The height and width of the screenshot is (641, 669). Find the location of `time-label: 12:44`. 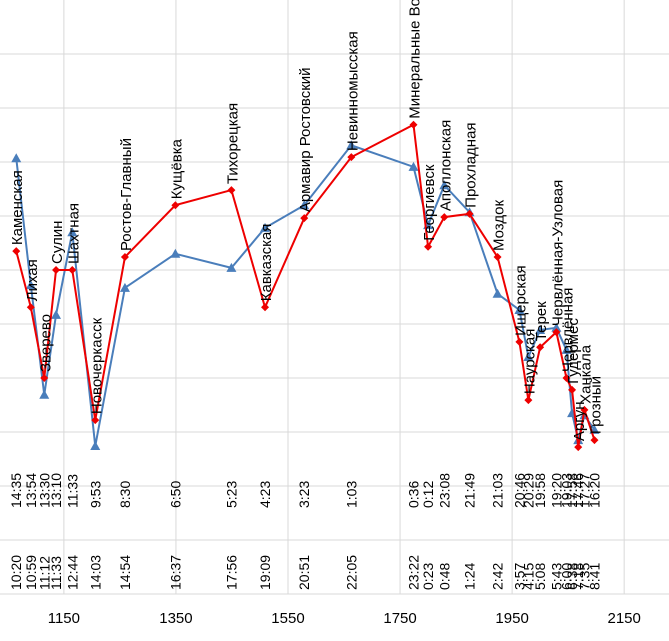

time-label: 12:44 is located at coordinates (72, 572).